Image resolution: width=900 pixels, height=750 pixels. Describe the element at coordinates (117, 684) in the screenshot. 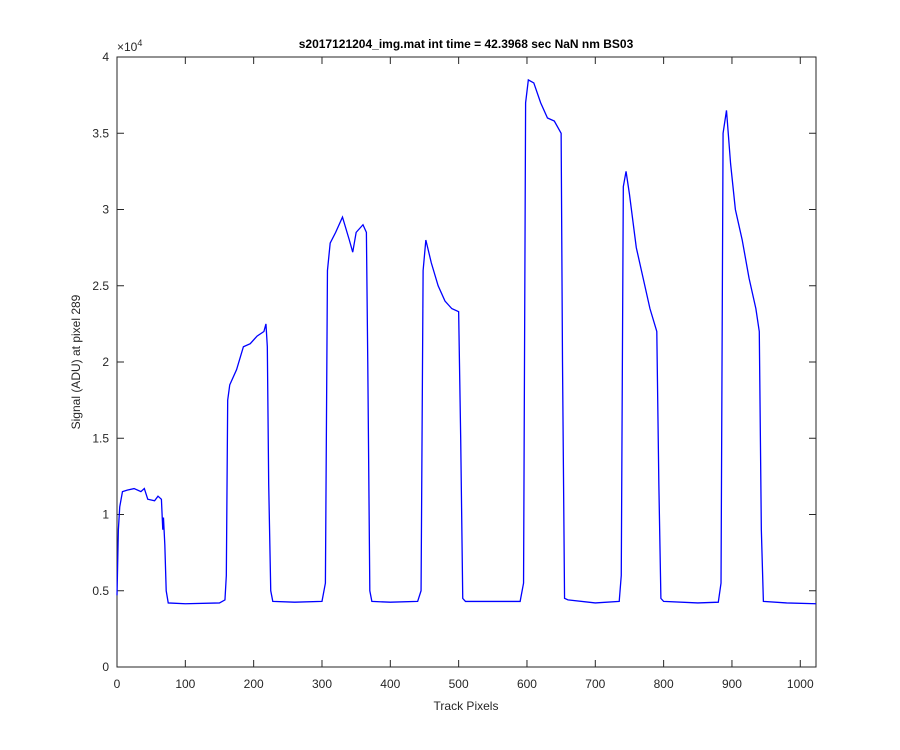

I see `x-tick-label: 0` at that location.